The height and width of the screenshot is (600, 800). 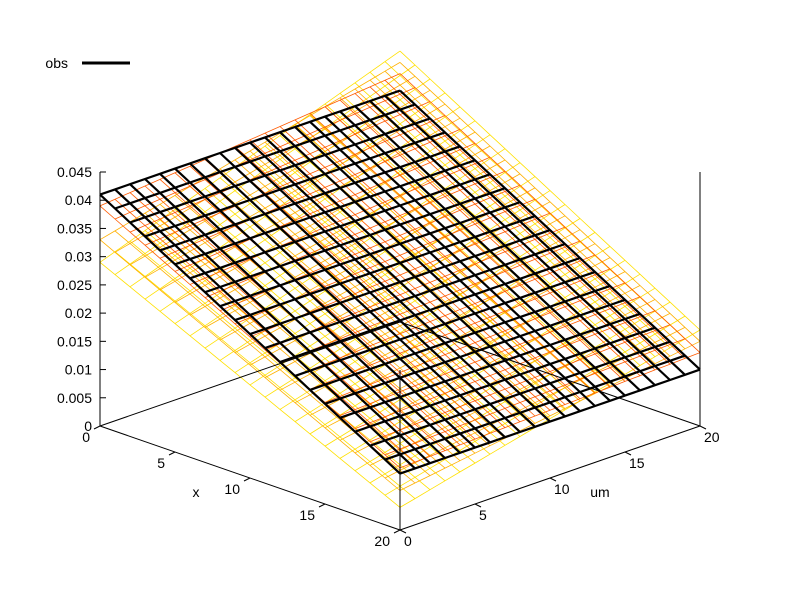 I want to click on z-tick-label: 0.015, so click(x=74, y=341).